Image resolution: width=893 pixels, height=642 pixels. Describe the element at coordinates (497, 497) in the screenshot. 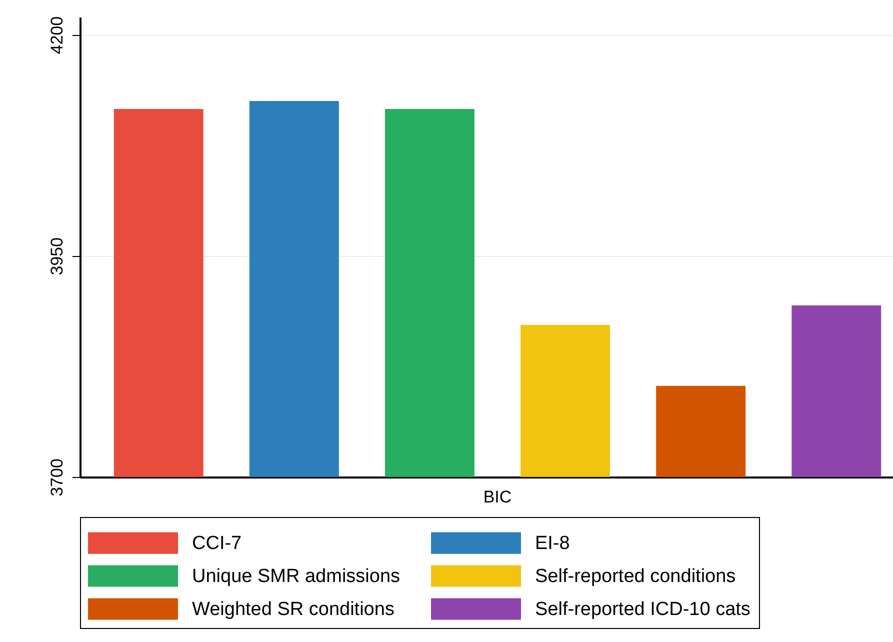

I see `x-tick-label: BIC` at that location.